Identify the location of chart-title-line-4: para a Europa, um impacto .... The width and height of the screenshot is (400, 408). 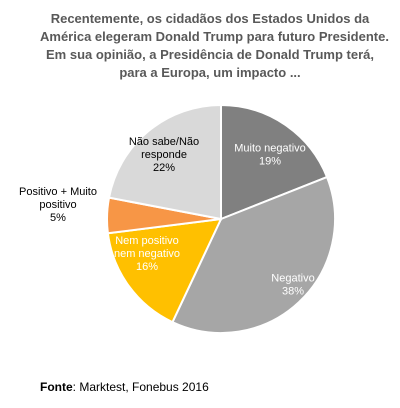
(210, 72).